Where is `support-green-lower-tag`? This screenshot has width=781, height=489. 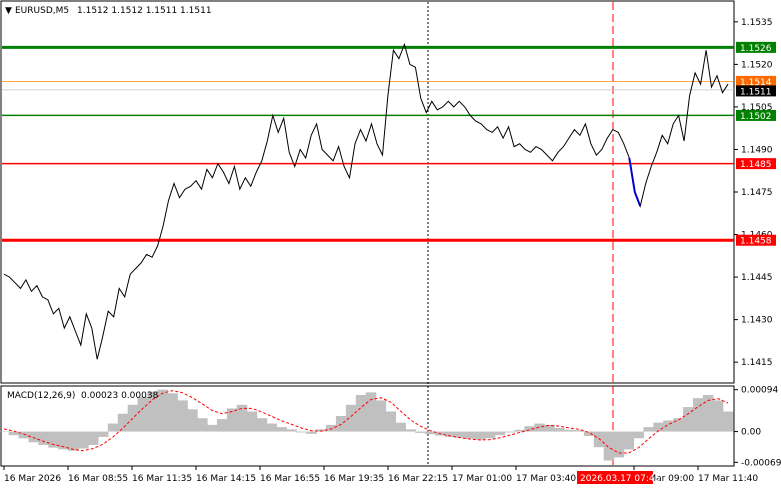 support-green-lower-tag is located at coordinates (756, 115).